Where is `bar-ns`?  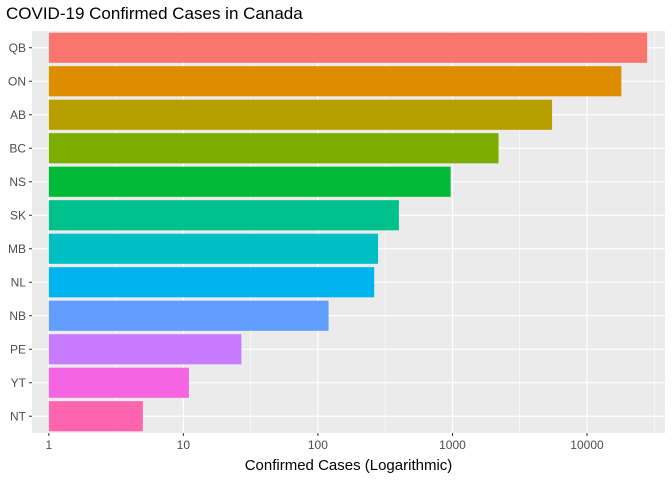 bar-ns is located at coordinates (249, 181).